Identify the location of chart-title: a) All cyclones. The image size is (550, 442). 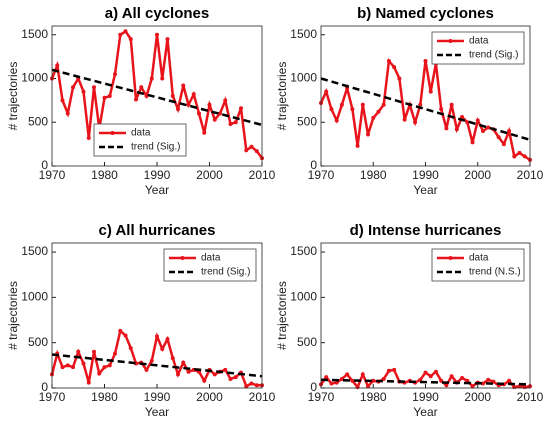
(157, 13).